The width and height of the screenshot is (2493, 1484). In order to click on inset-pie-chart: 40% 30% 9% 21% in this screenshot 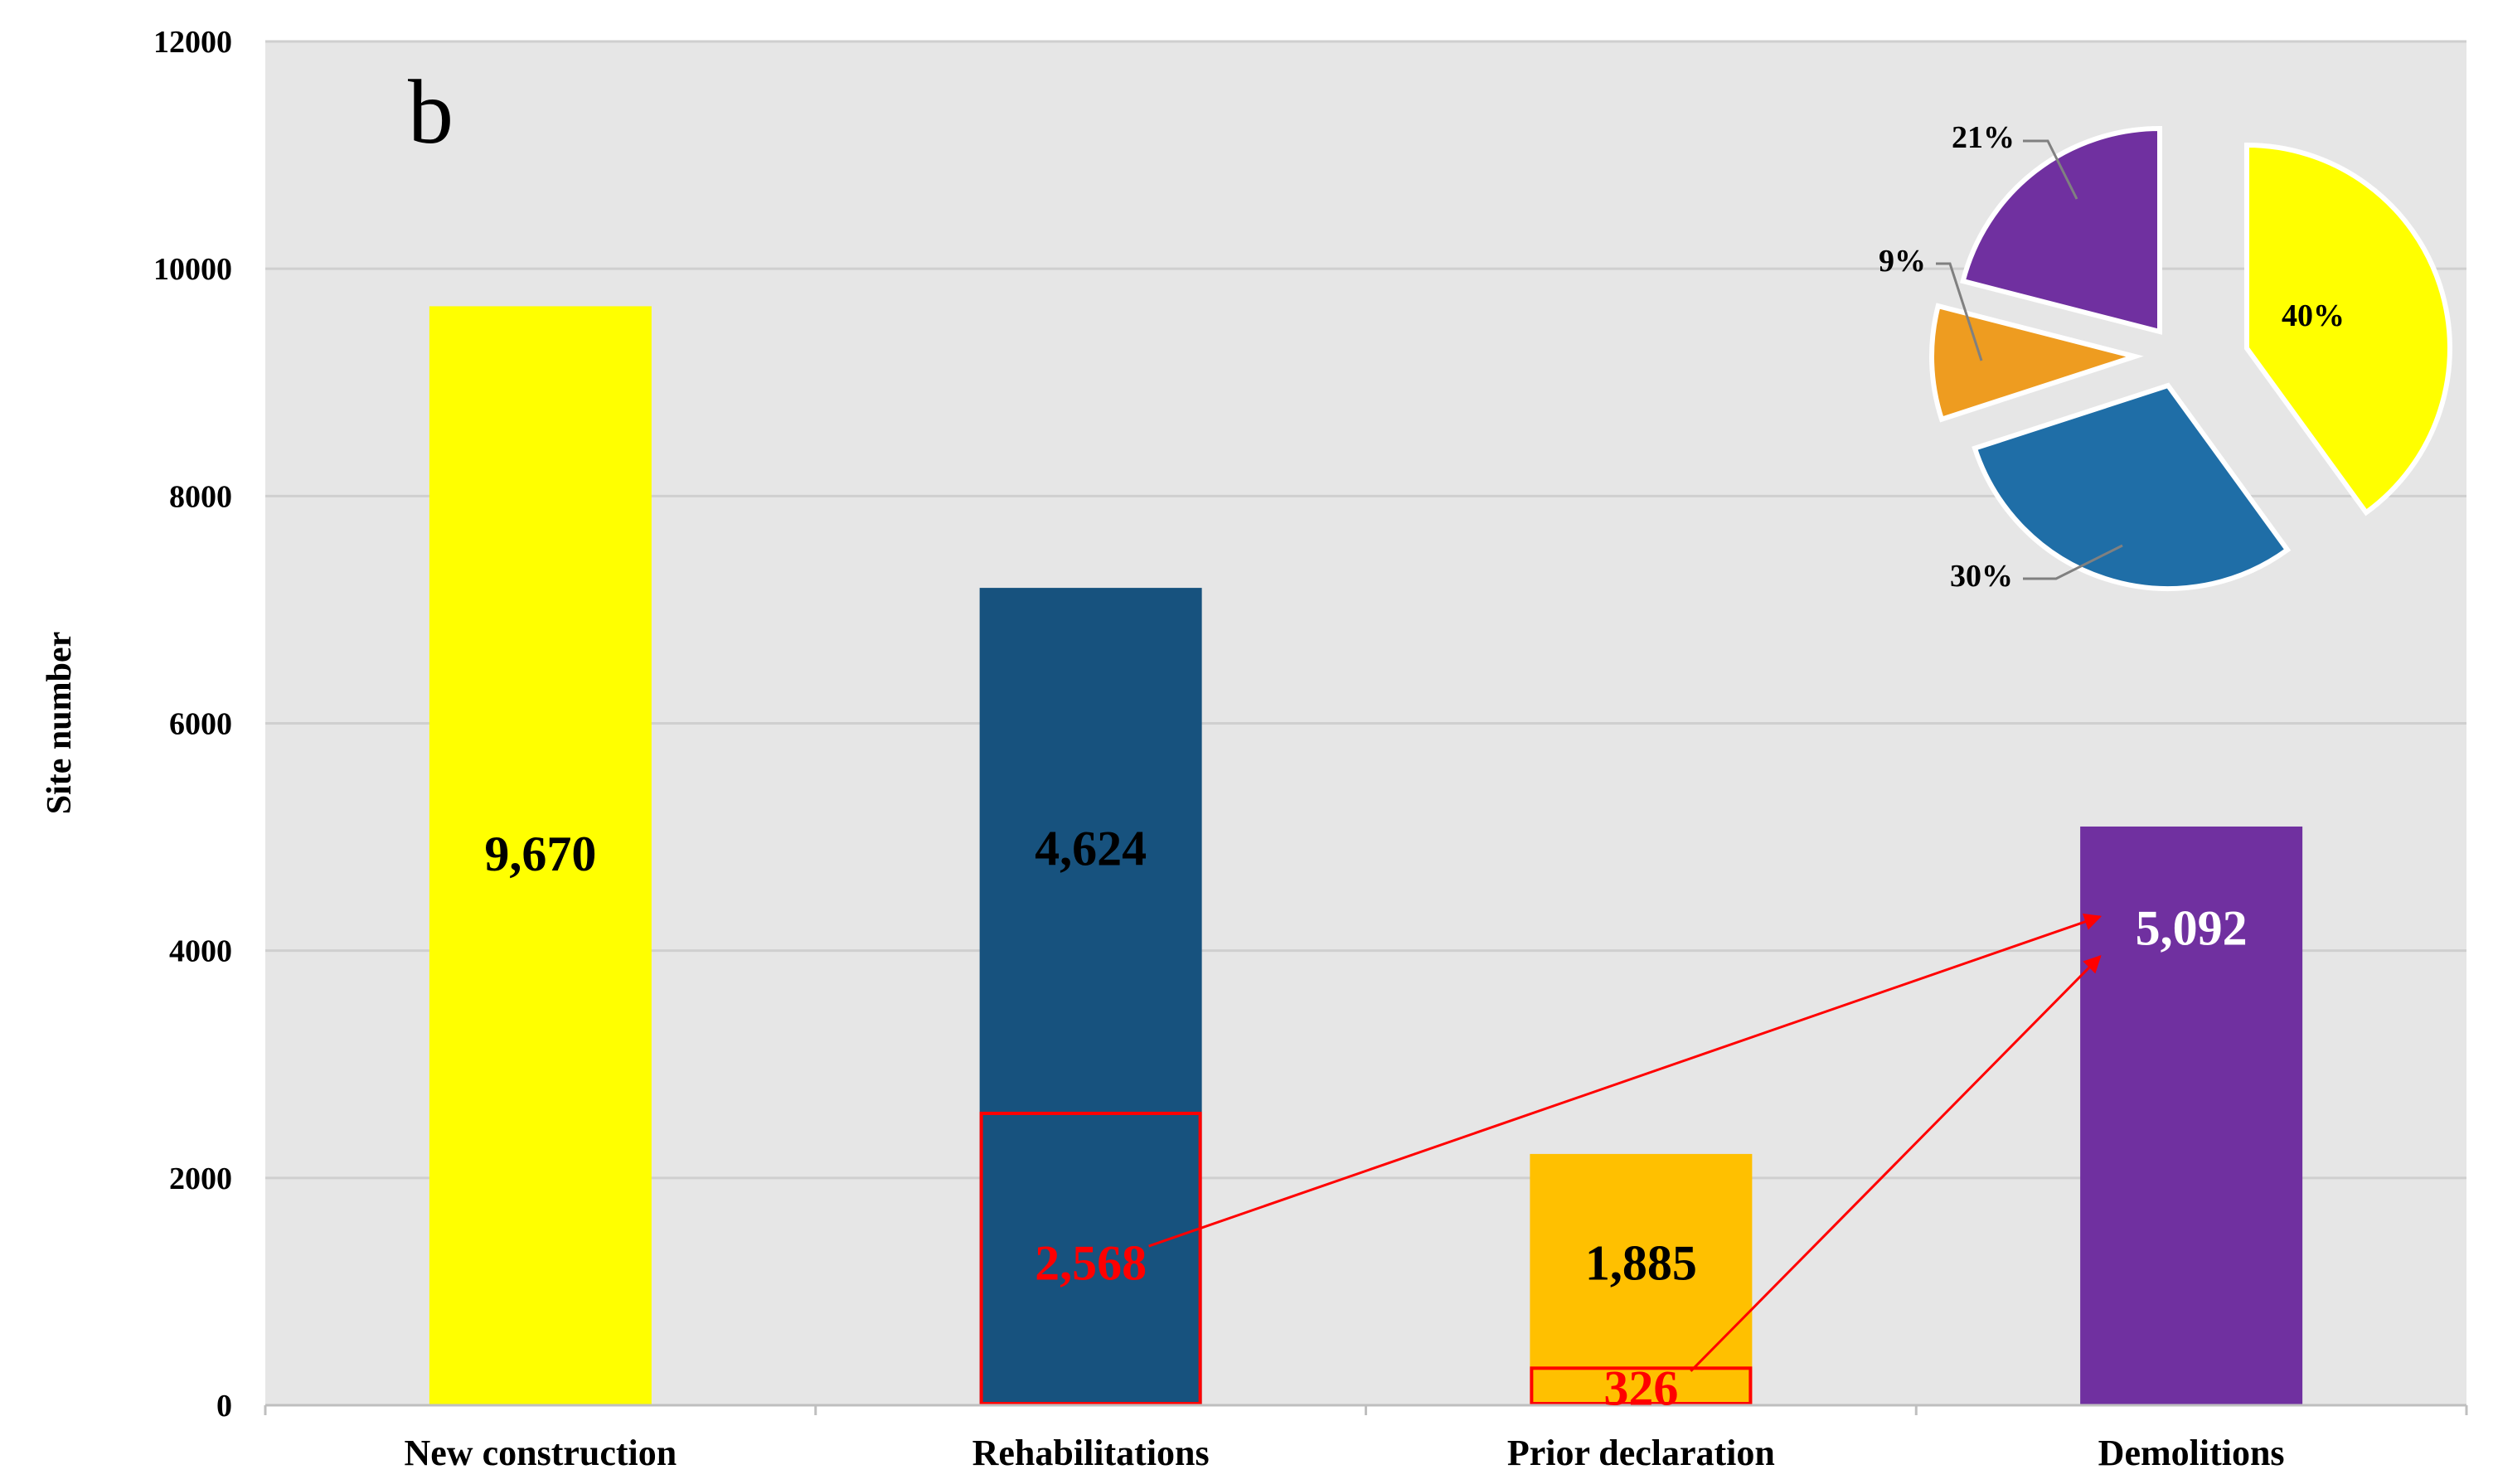, I will do `click(2166, 357)`.